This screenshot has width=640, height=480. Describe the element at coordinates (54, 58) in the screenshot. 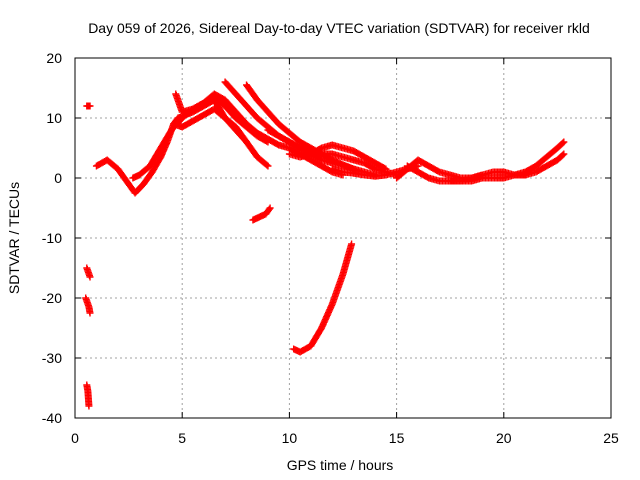

I see `y-tick-label: 20` at that location.